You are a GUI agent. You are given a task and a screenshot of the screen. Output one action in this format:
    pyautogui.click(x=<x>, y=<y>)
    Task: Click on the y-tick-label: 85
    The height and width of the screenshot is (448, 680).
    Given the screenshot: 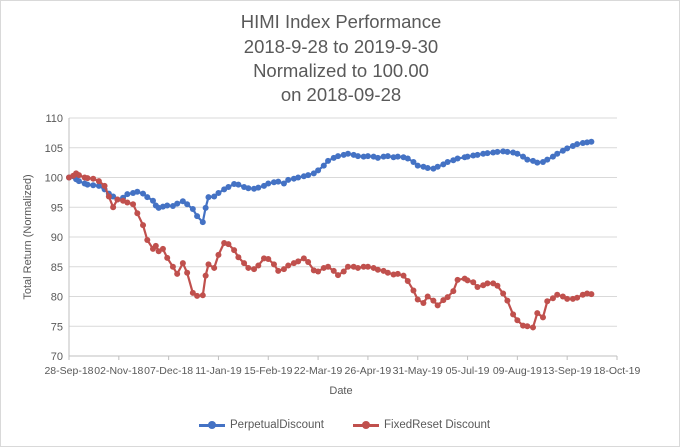 What is the action you would take?
    pyautogui.click(x=57, y=268)
    